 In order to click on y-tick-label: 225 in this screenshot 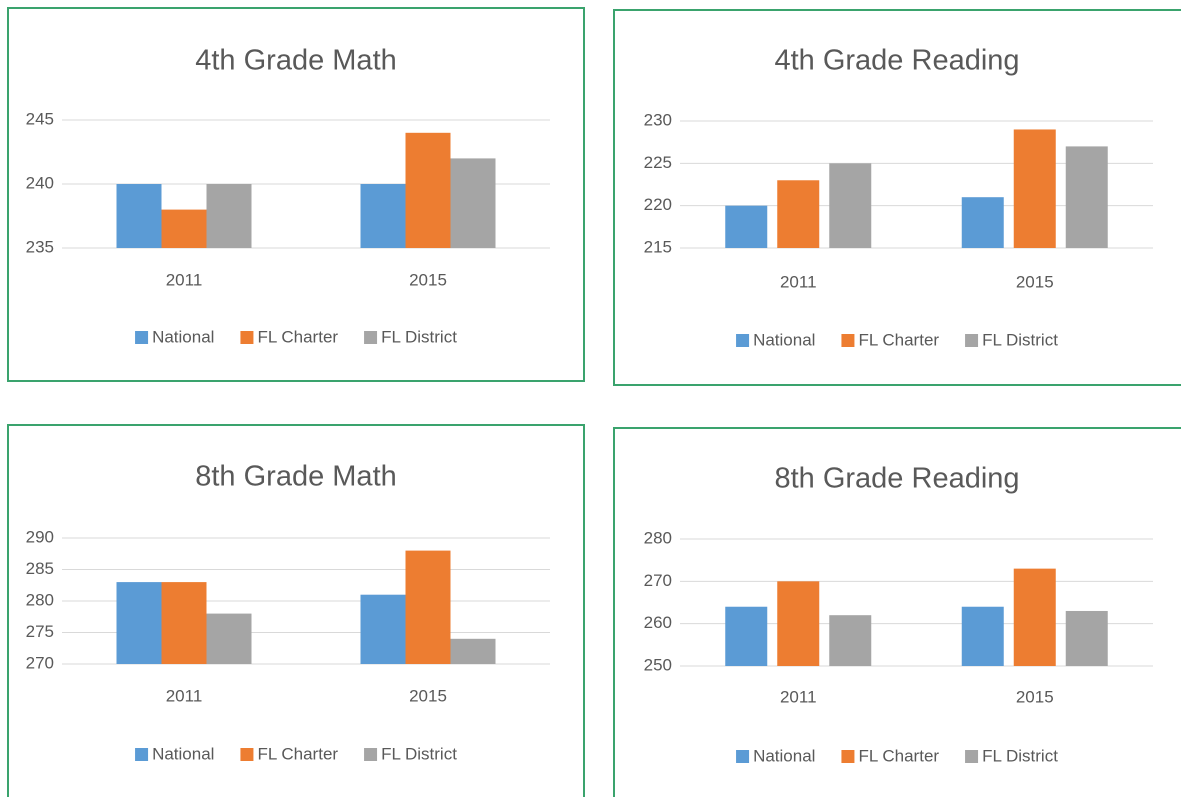, I will do `click(658, 162)`.